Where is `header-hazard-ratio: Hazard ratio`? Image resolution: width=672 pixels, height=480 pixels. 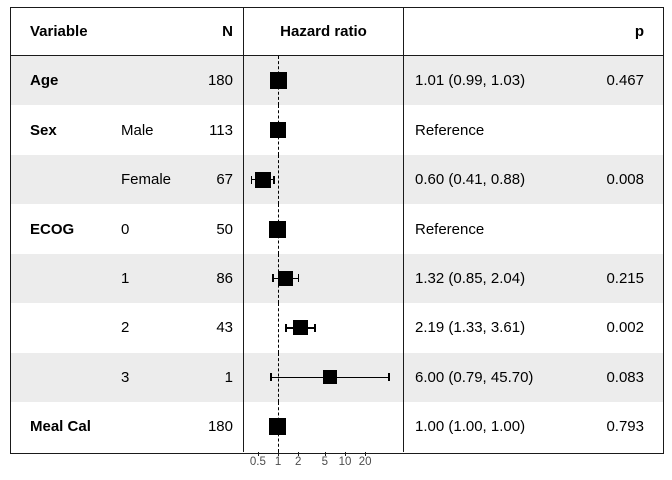
header-hazard-ratio: Hazard ratio is located at coordinates (323, 31).